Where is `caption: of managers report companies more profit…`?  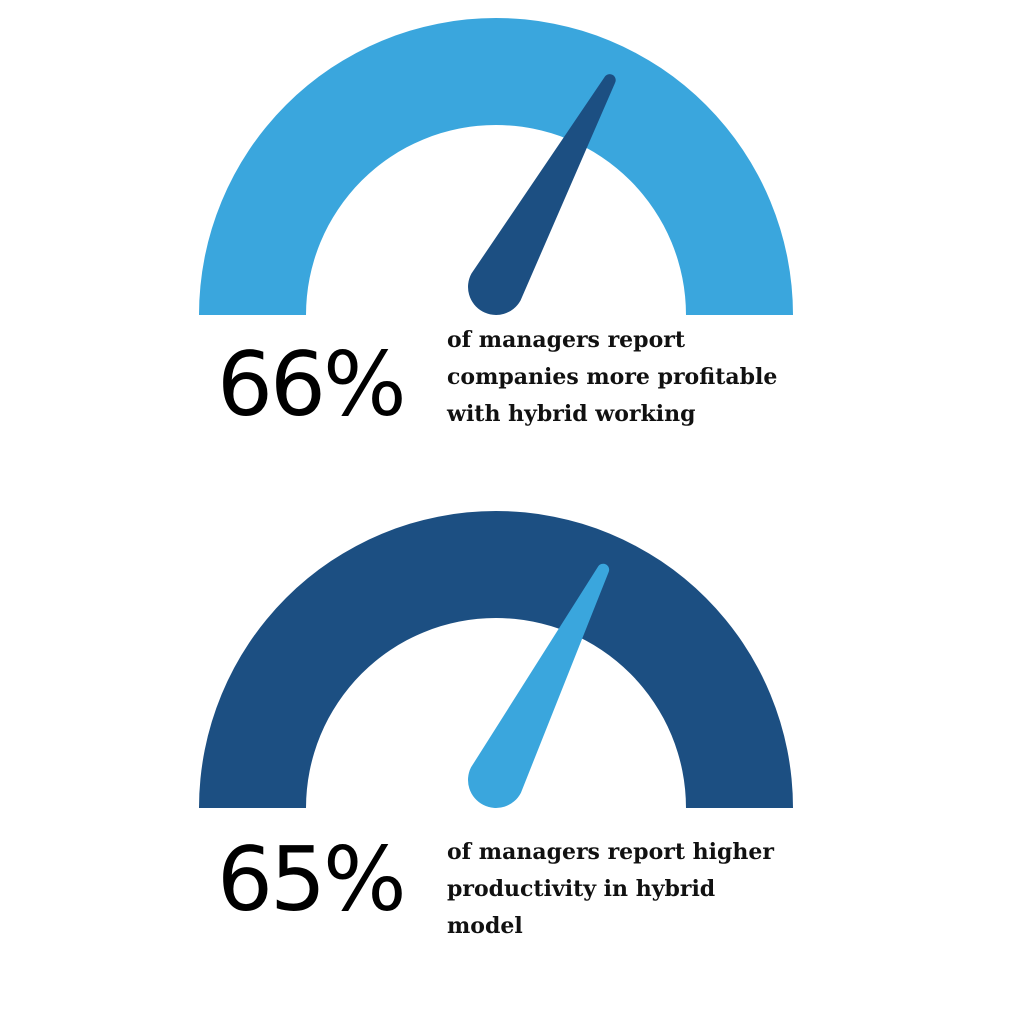
caption: of managers report companies more profit… is located at coordinates (612, 377).